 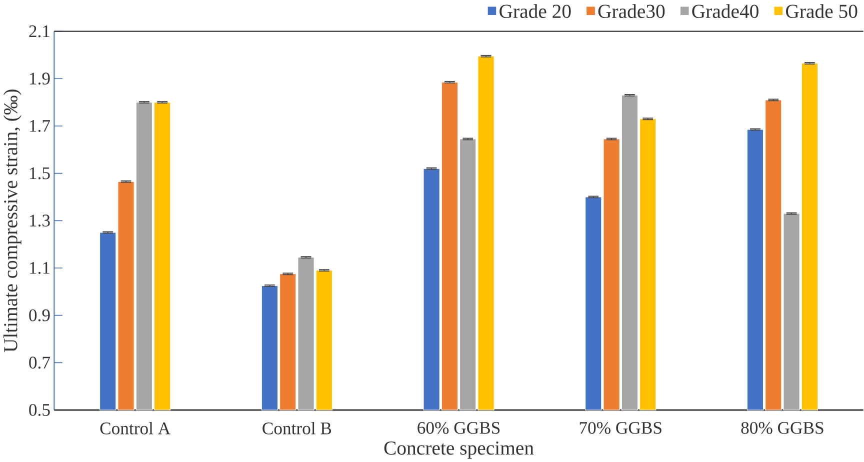 I want to click on x-tick-label: 70% GGBS, so click(x=621, y=428).